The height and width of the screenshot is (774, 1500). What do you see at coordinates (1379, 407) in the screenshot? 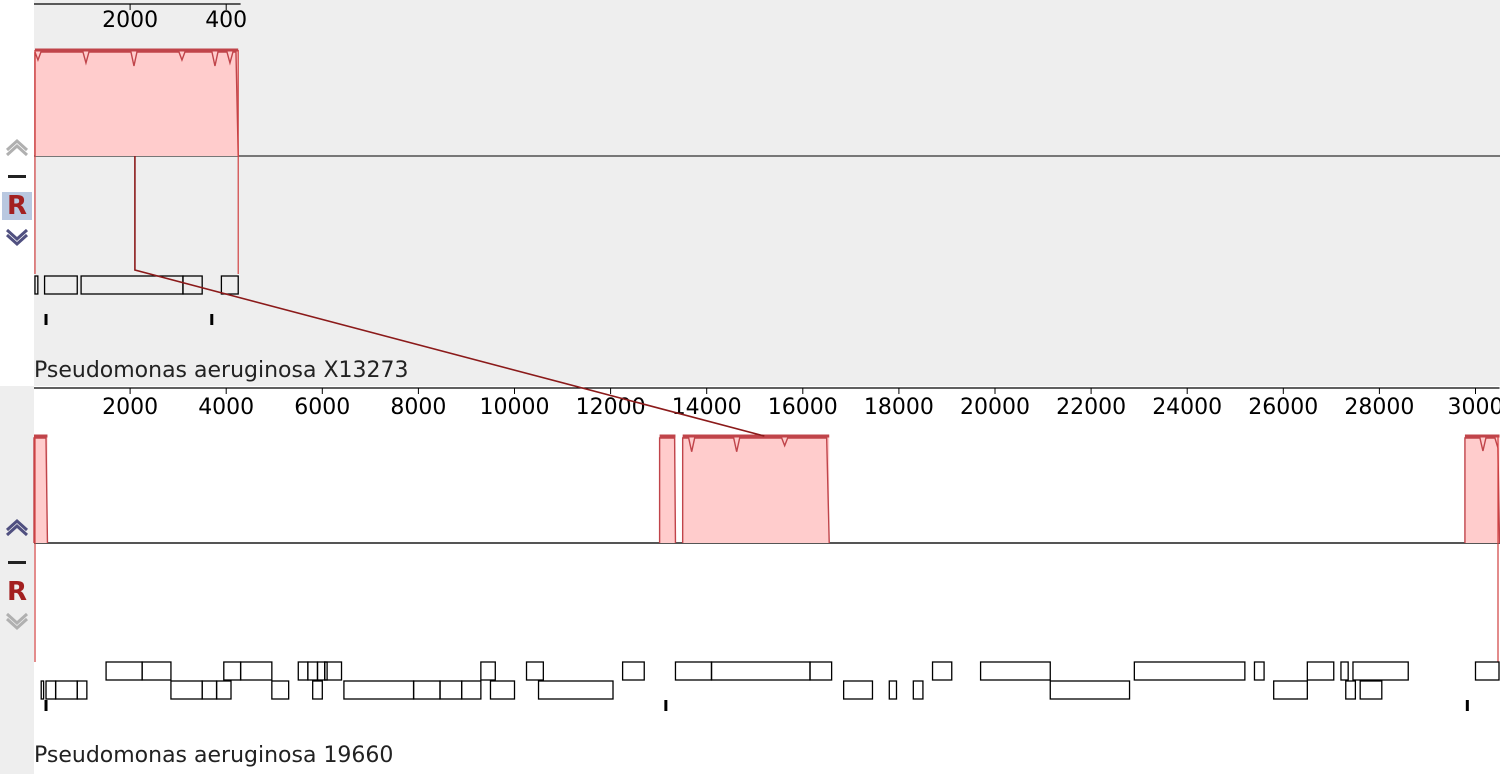
I see `ruler-tick-label: 28000` at bounding box center [1379, 407].